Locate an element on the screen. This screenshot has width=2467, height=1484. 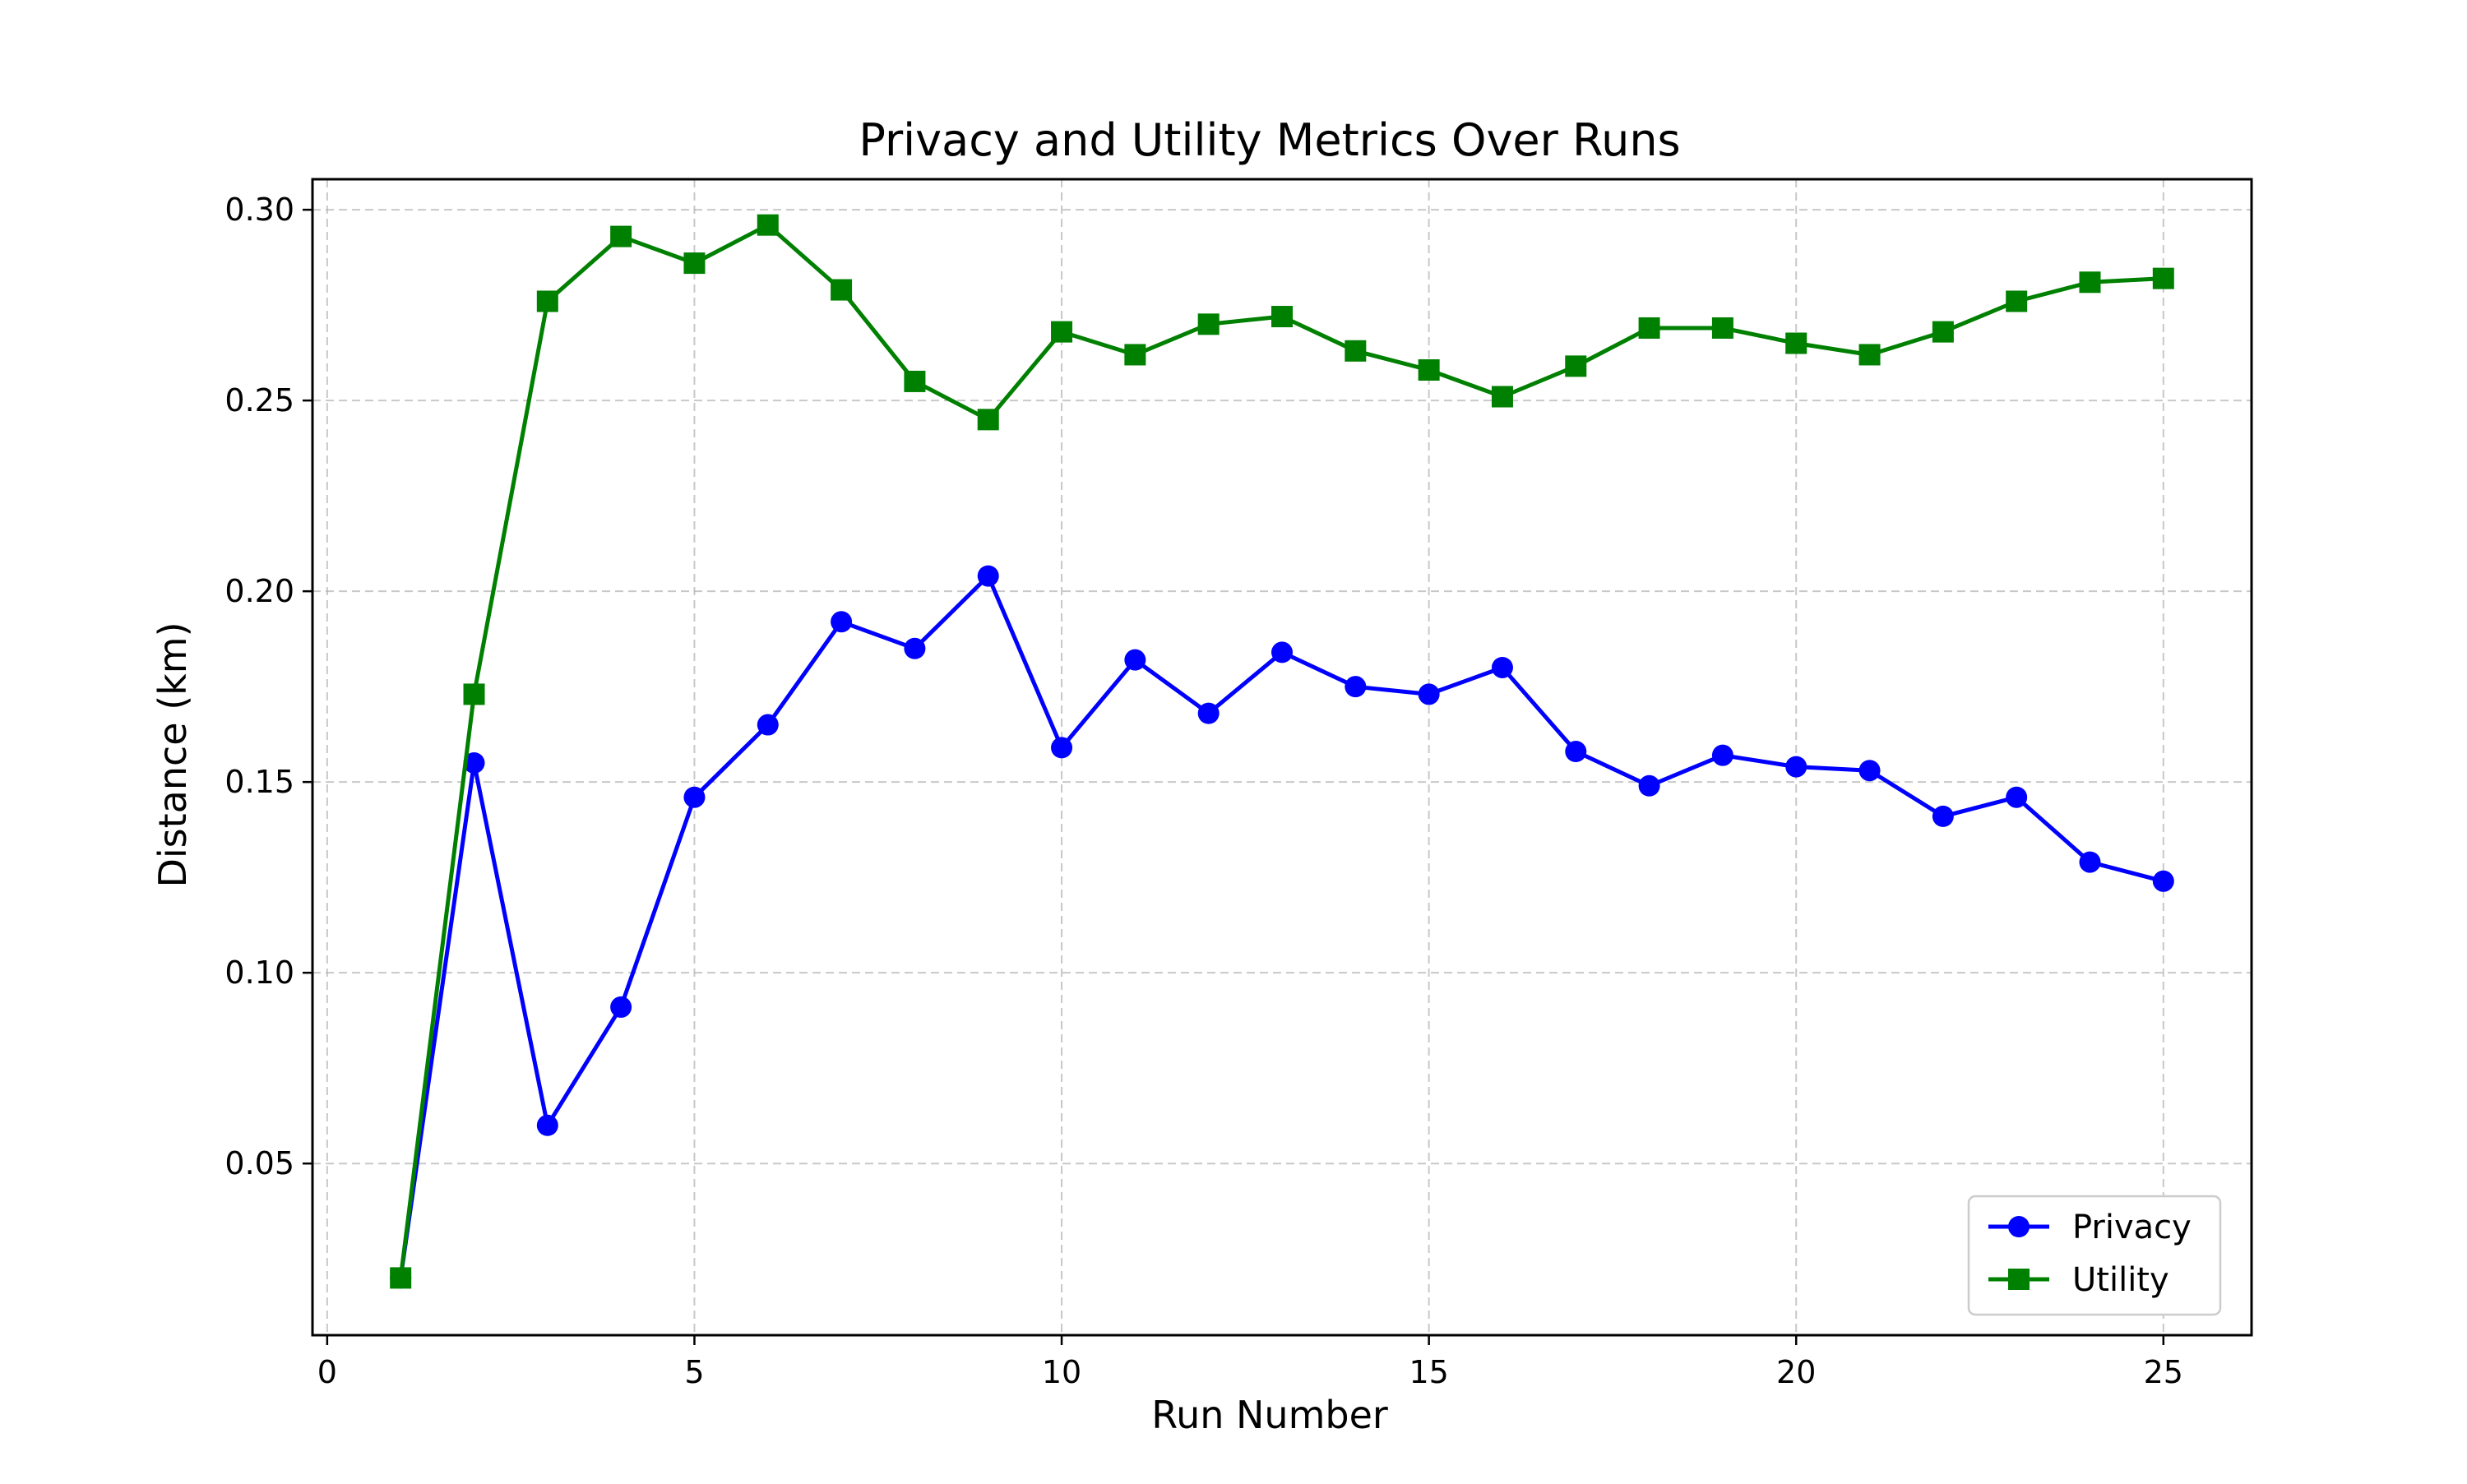
chart-title: Privacy and Utility Metrics Over Runs is located at coordinates (1269, 140).